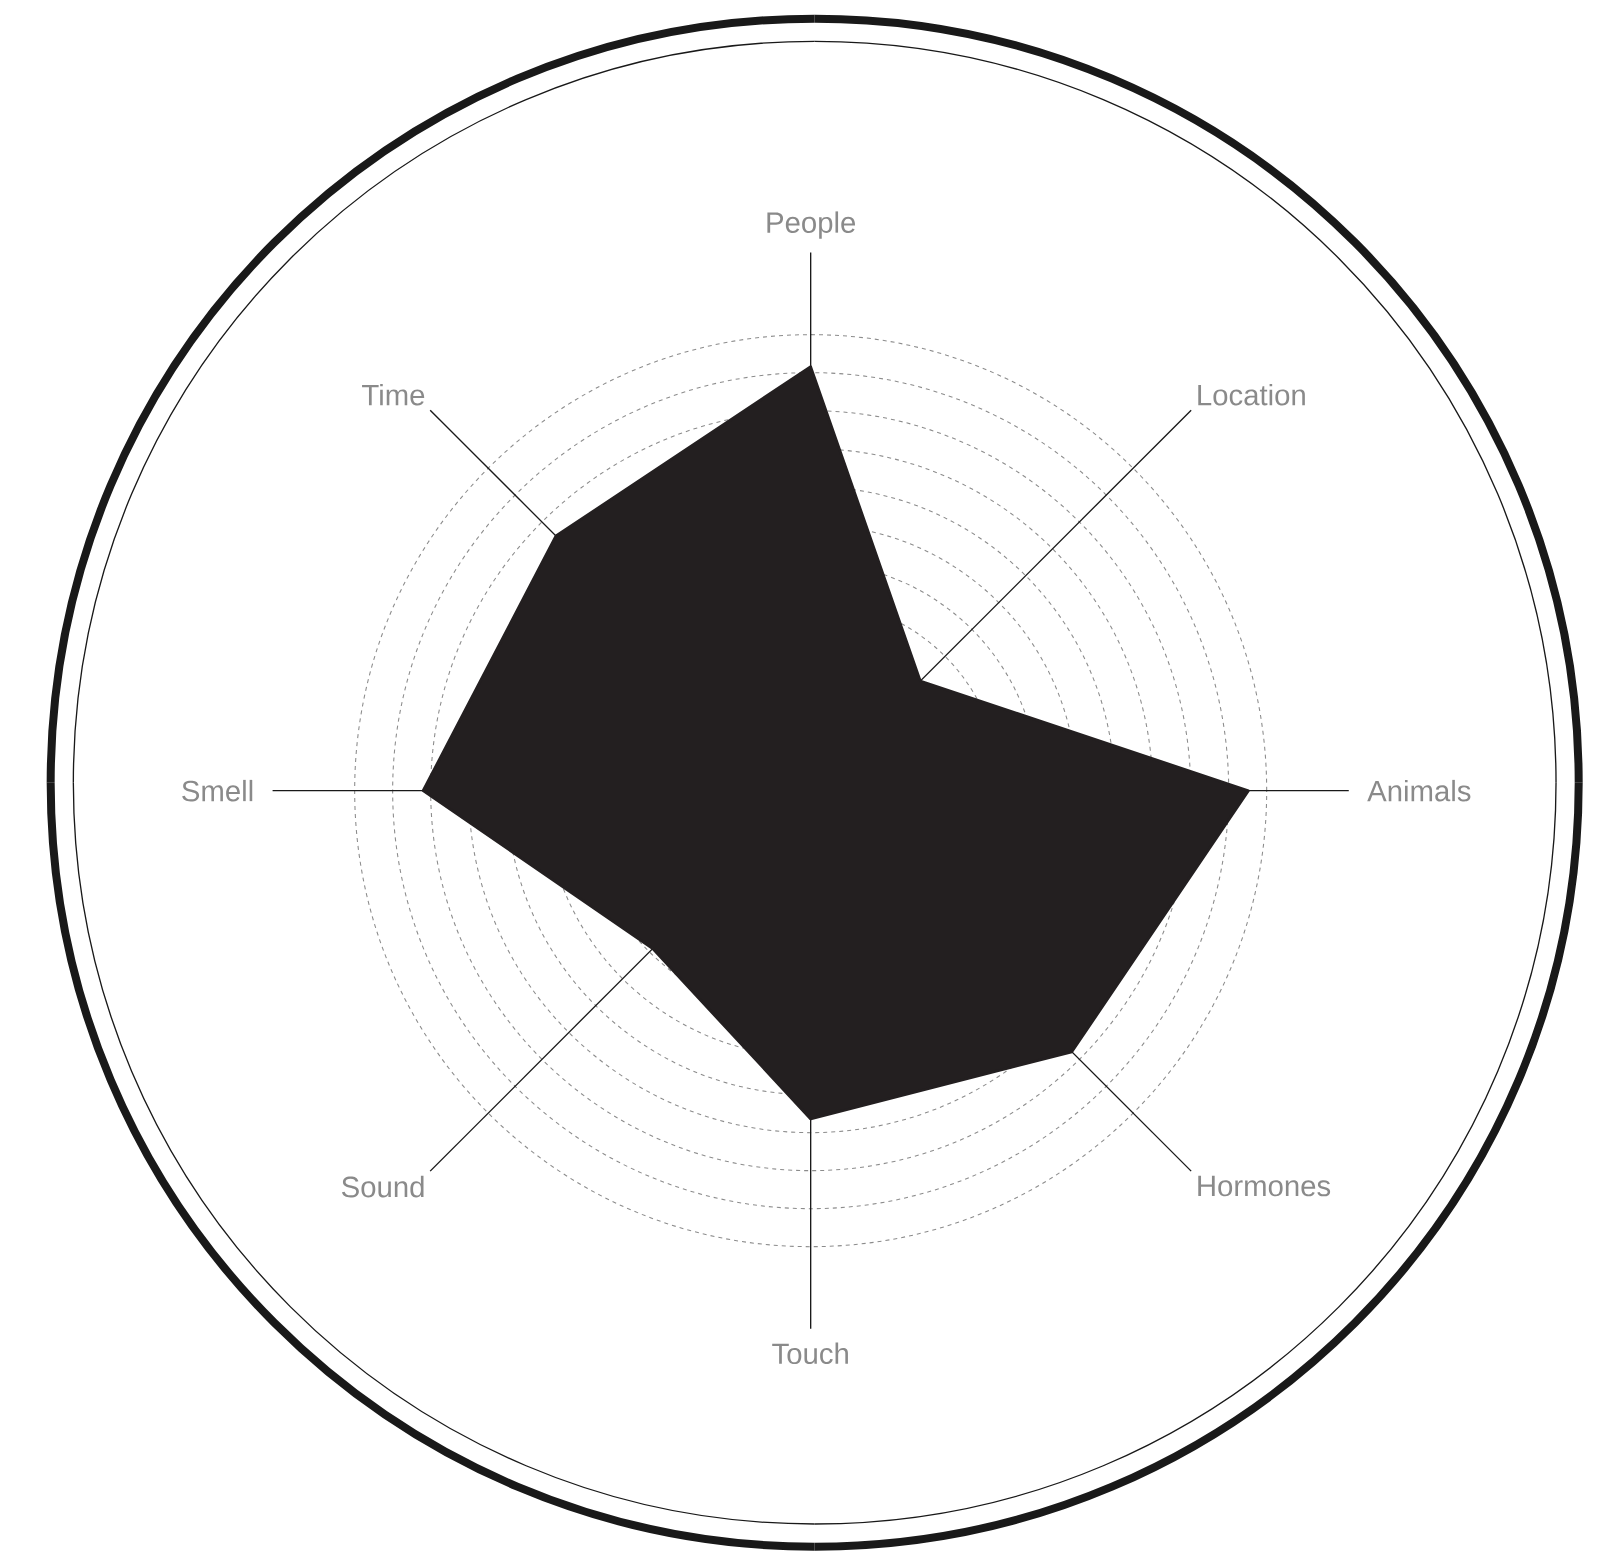 Image resolution: width=1608 pixels, height=1556 pixels. What do you see at coordinates (217, 790) in the screenshot?
I see `spoke-label: Smell` at bounding box center [217, 790].